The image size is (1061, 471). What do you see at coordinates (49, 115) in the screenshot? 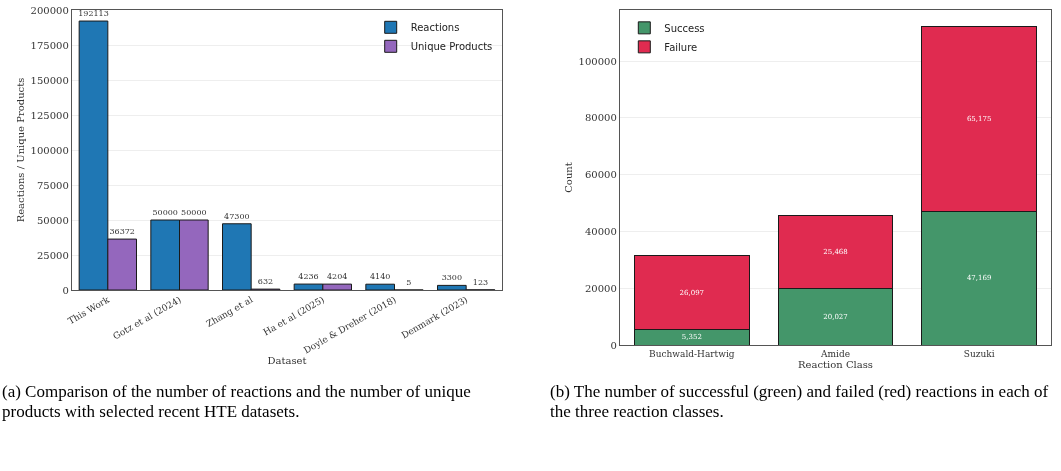
I see `y-tick-label: 125000` at bounding box center [49, 115].